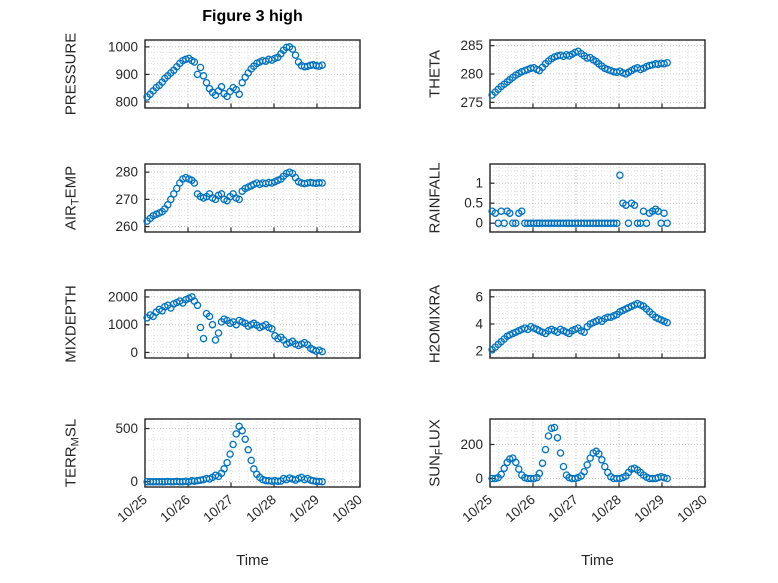 The width and height of the screenshot is (778, 583). What do you see at coordinates (71, 467) in the screenshot?
I see `ylabel-text: TERR` at bounding box center [71, 467].